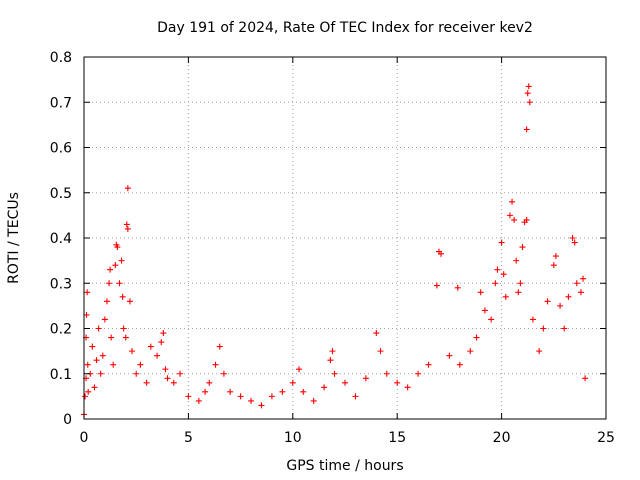  Describe the element at coordinates (14, 238) in the screenshot. I see `y-axis-label: ROTI / TECUs` at that location.